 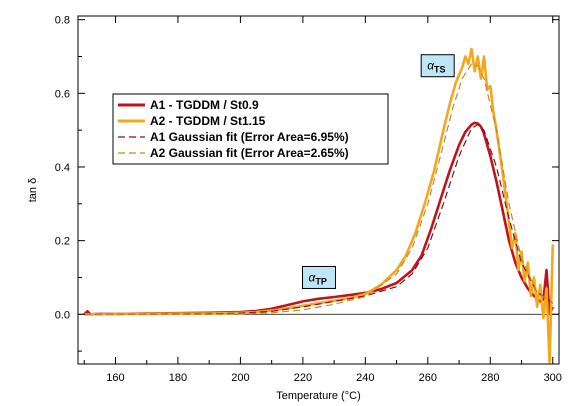 What do you see at coordinates (318, 396) in the screenshot?
I see `x-axis-title: Temperature (°C)` at bounding box center [318, 396].